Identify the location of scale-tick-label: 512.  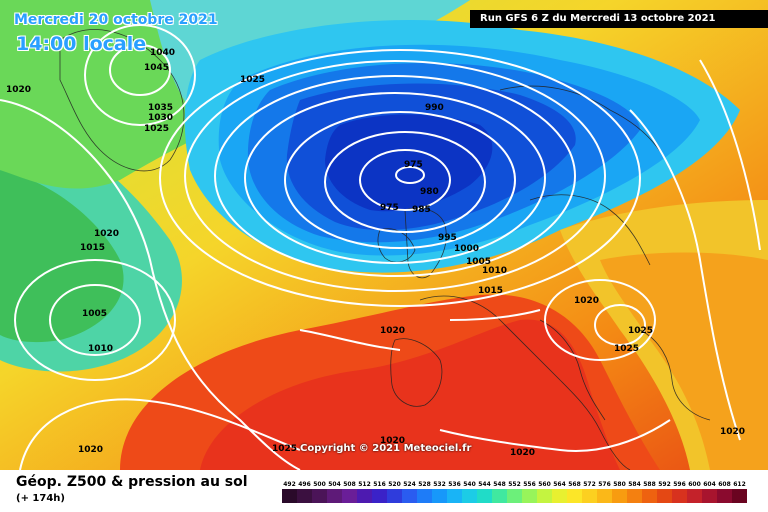
(364, 484).